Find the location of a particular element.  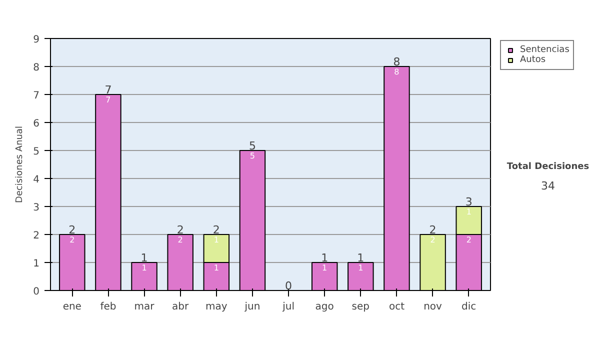

x-tick-label: abr is located at coordinates (181, 307).